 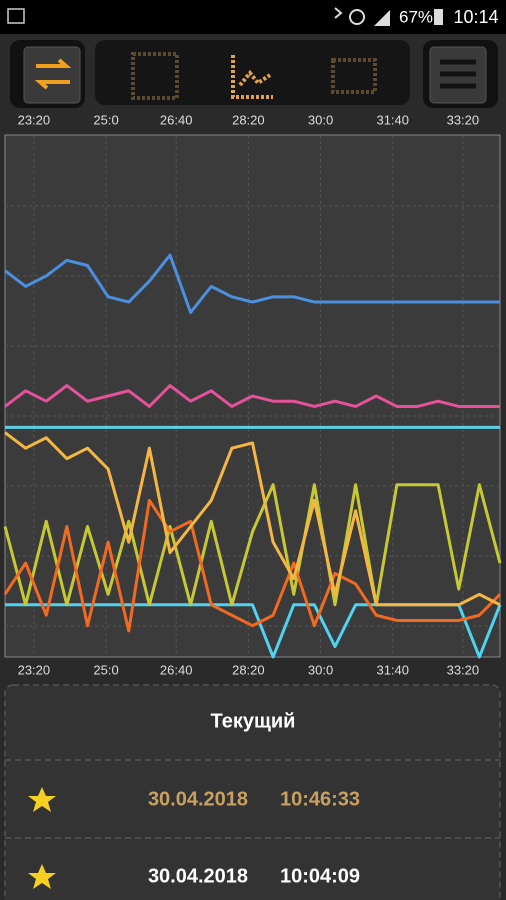 I want to click on signal-icon, so click(x=382, y=18).